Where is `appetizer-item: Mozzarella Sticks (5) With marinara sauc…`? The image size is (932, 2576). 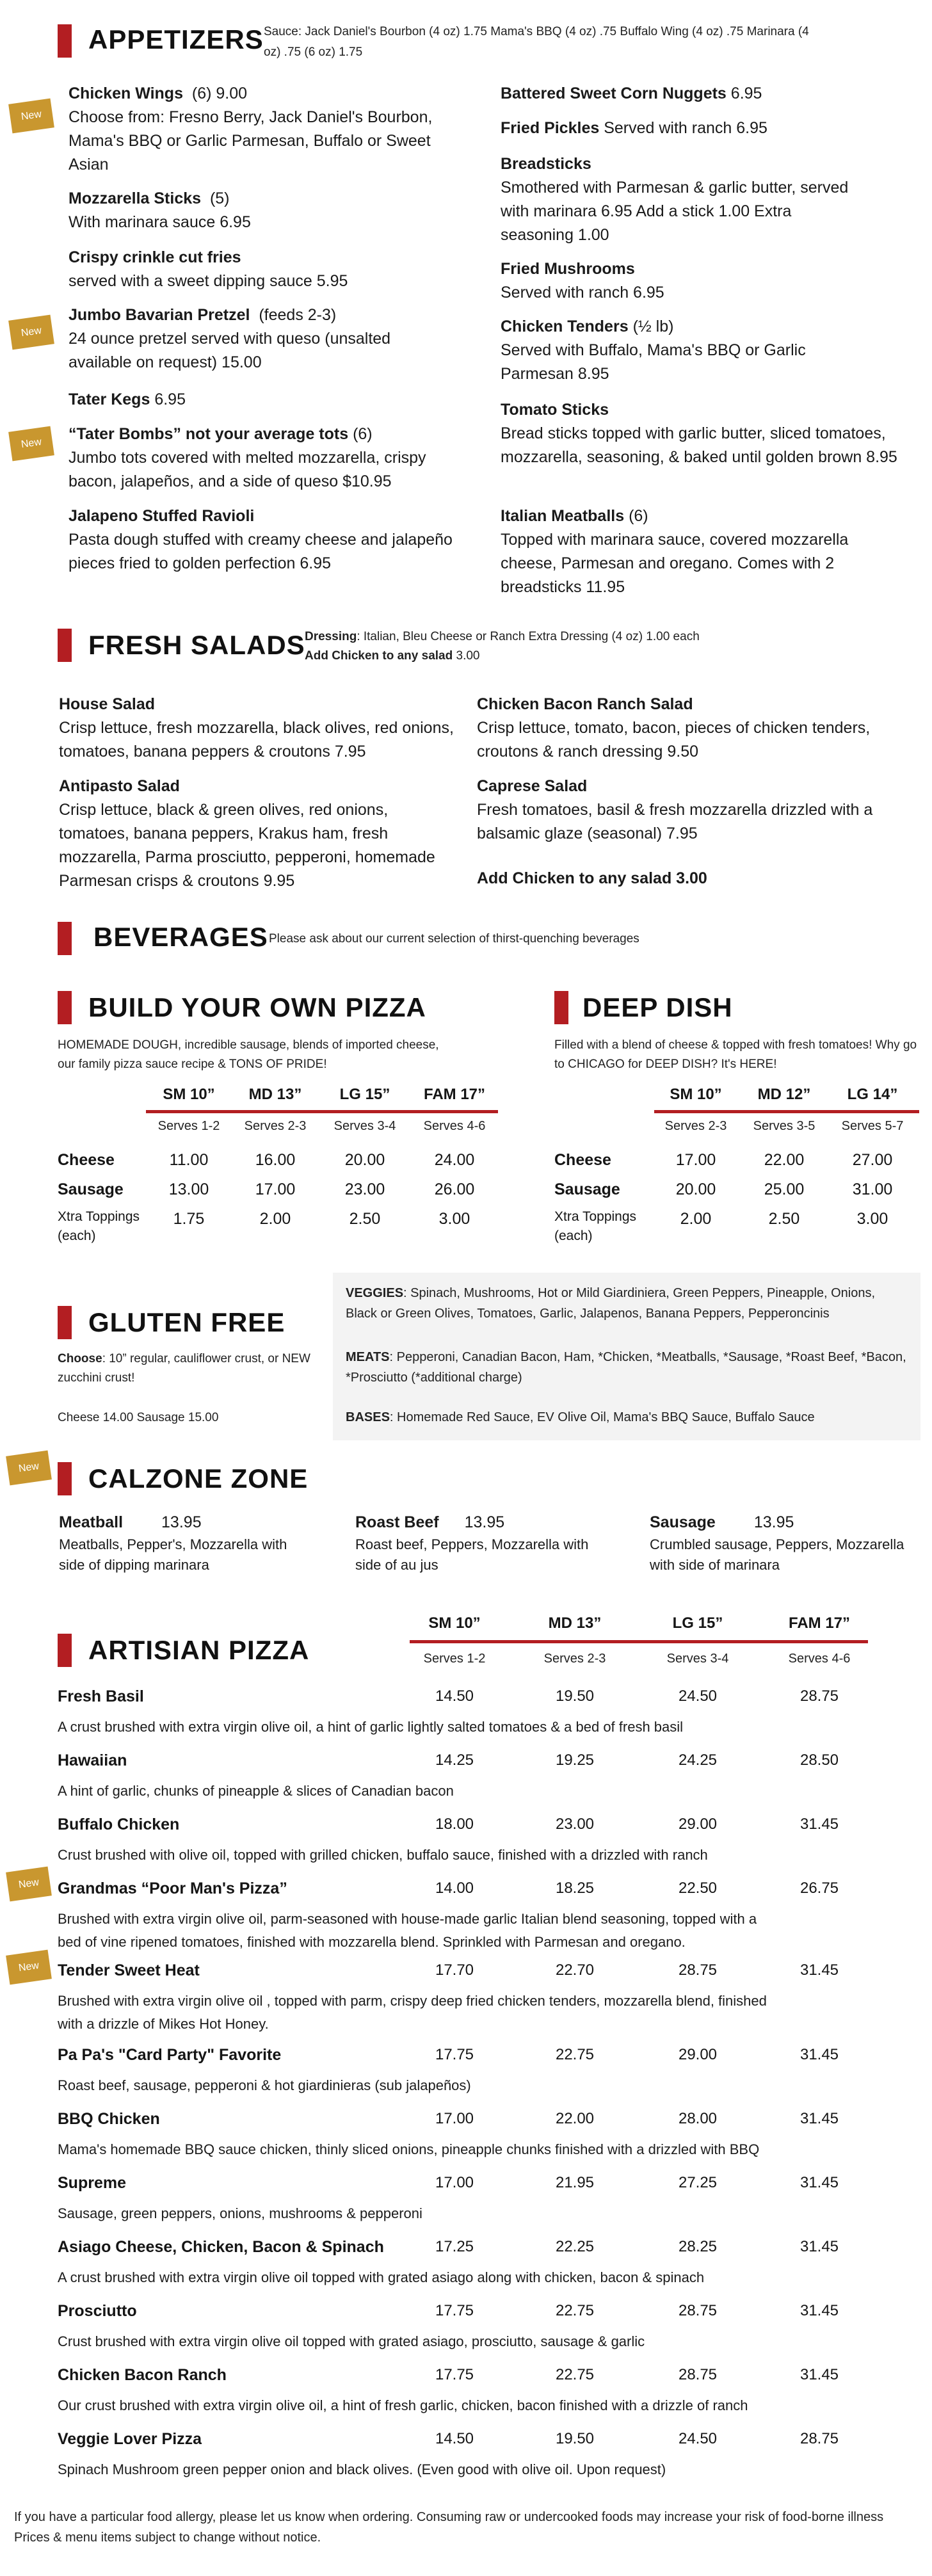
appetizer-item: Mozzarella Sticks (5) With marinara sauc… is located at coordinates (159, 210).